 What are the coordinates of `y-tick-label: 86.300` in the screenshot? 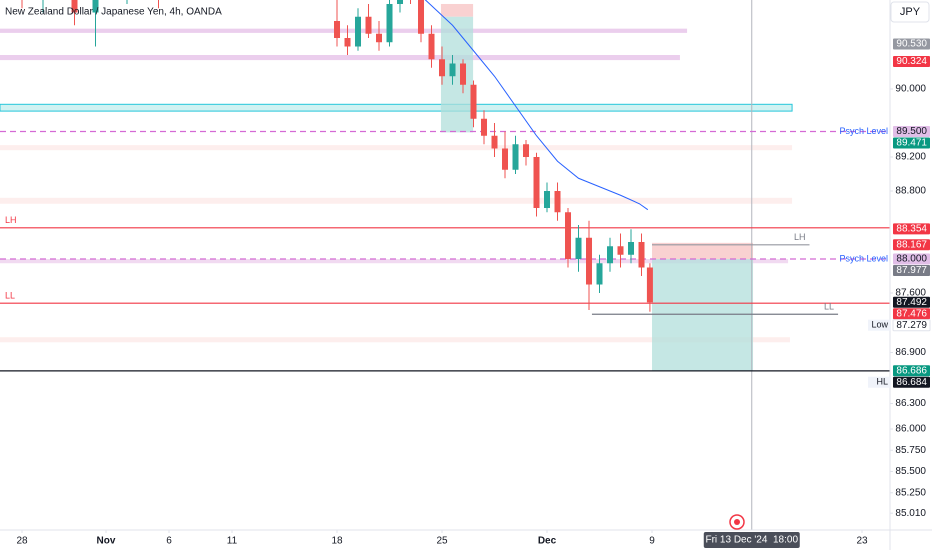 It's located at (910, 403).